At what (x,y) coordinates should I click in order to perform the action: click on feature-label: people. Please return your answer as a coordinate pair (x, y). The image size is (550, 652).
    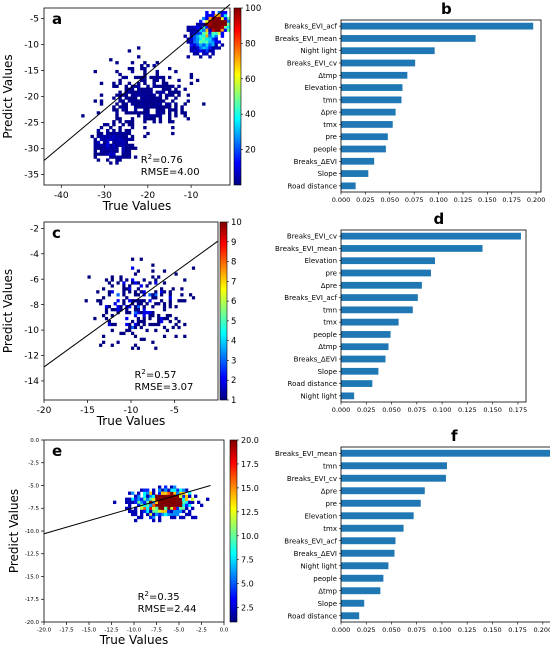
    Looking at the image, I should click on (325, 579).